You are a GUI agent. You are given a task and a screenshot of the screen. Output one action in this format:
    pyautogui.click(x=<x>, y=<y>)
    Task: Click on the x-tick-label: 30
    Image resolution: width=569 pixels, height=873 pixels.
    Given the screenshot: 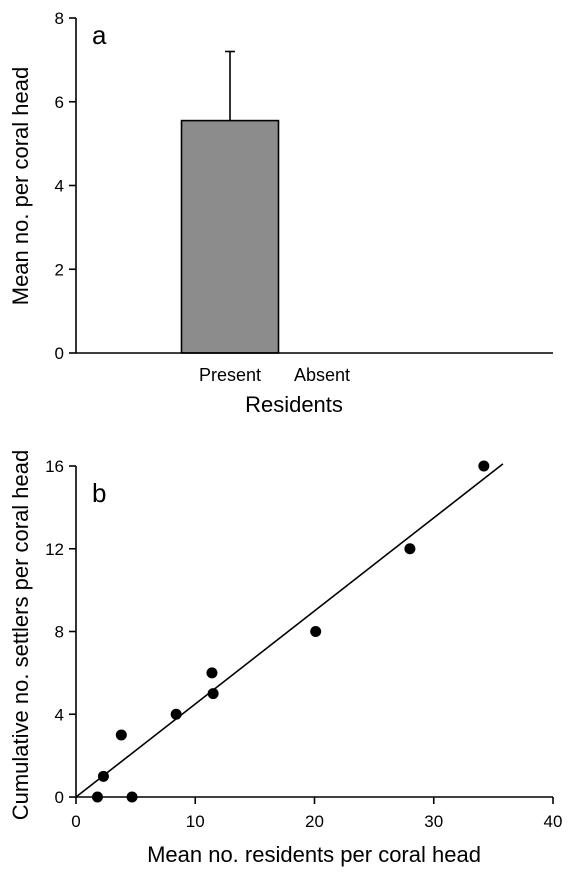 What is the action you would take?
    pyautogui.click(x=433, y=821)
    